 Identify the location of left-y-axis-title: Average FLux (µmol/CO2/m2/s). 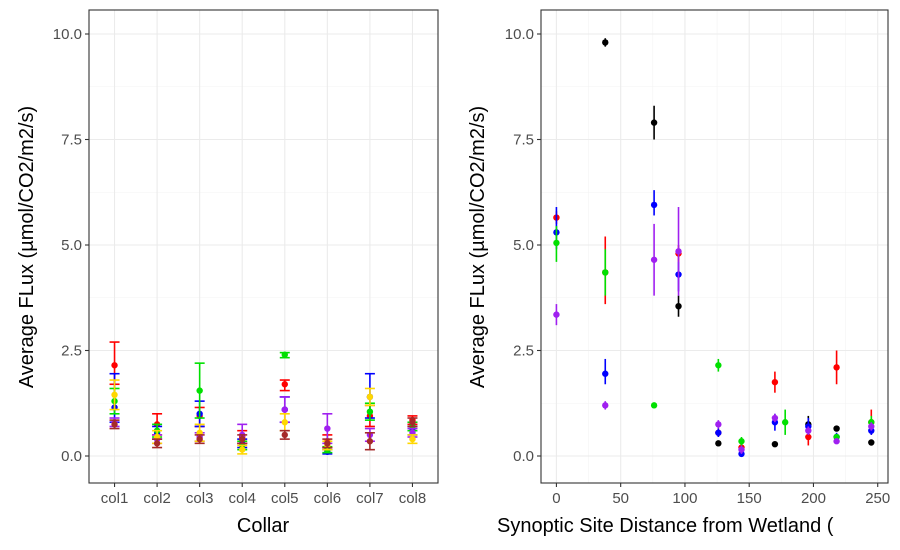
(27, 247).